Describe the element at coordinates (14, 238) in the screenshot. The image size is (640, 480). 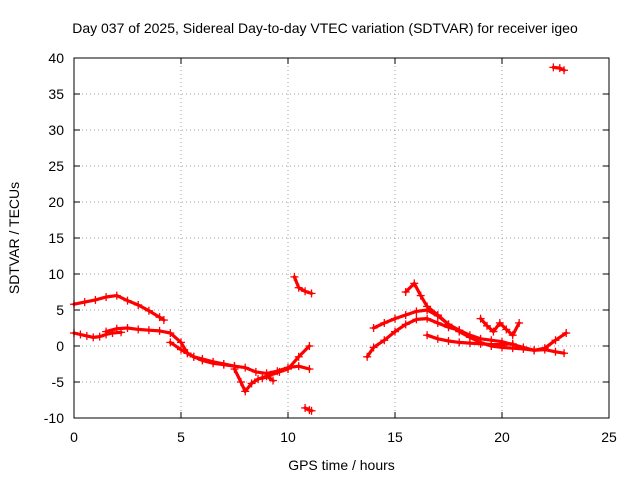
I see `y-axis-title: SDTVAR / TECUs` at that location.